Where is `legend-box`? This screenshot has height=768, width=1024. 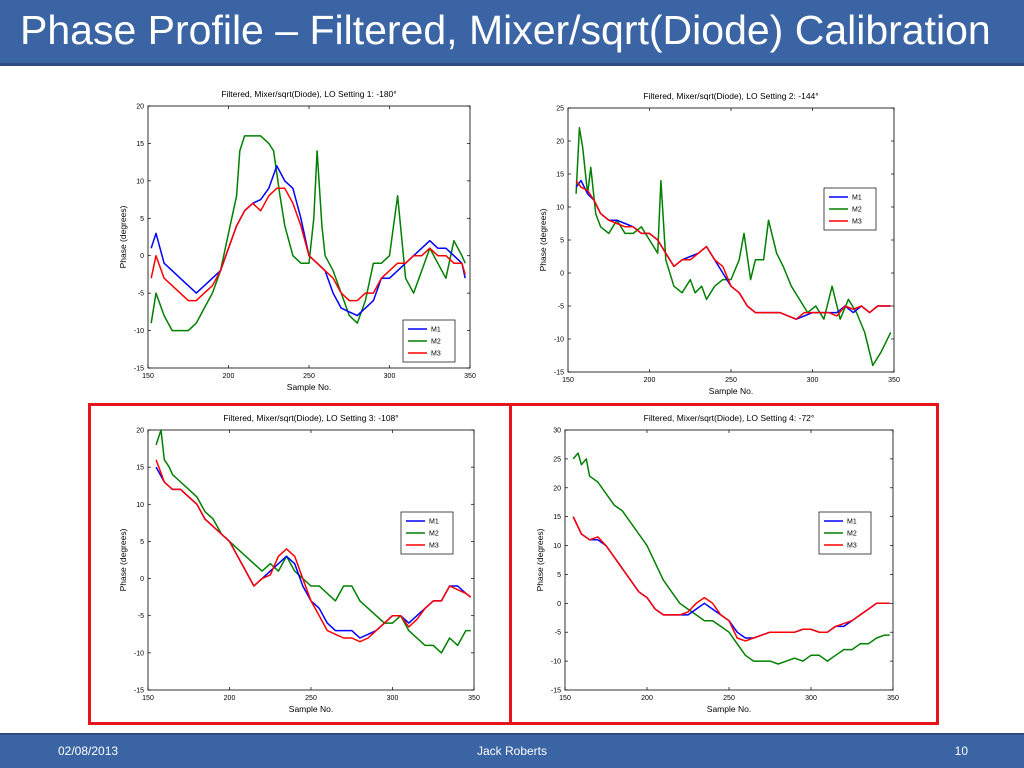
legend-box is located at coordinates (429, 341).